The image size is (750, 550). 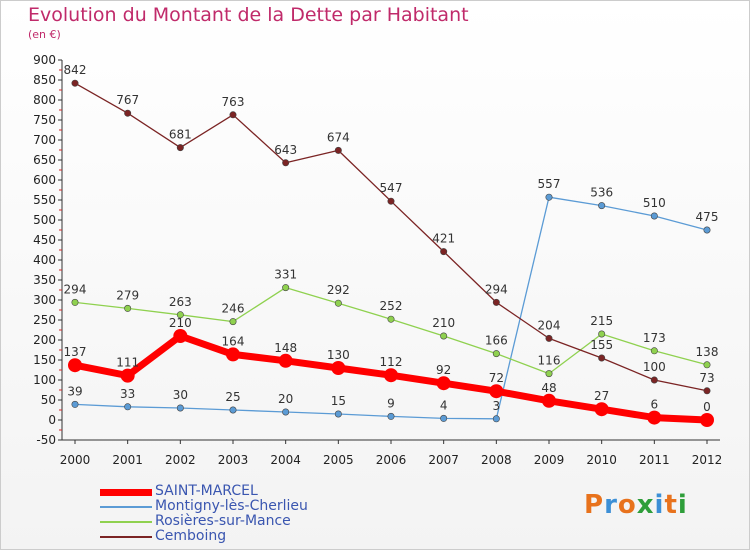 What do you see at coordinates (250, 491) in the screenshot?
I see `legend-item: SAINT-MARCEL` at bounding box center [250, 491].